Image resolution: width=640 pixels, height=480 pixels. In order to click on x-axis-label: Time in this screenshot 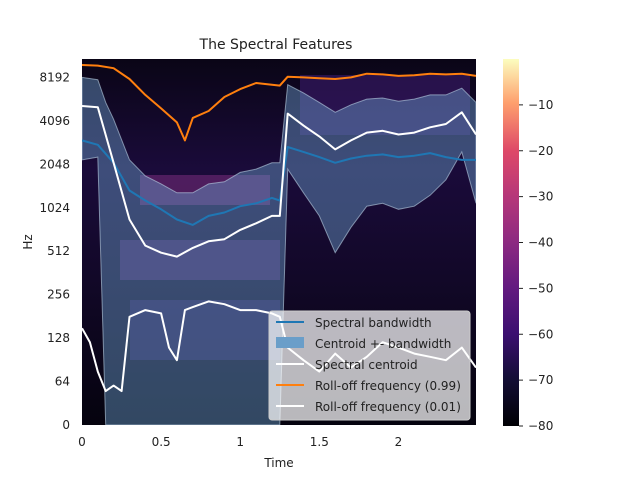, I will do `click(278, 463)`.